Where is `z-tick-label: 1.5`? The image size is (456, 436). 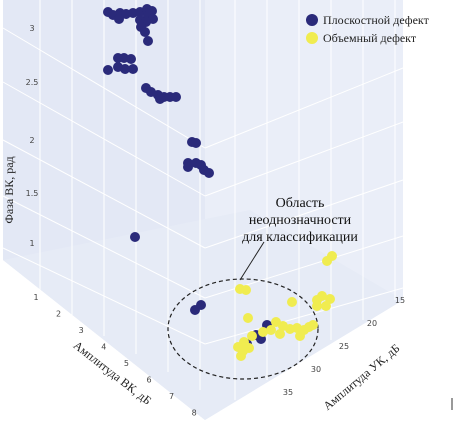
z-tick-label: 1.5 is located at coordinates (32, 193).